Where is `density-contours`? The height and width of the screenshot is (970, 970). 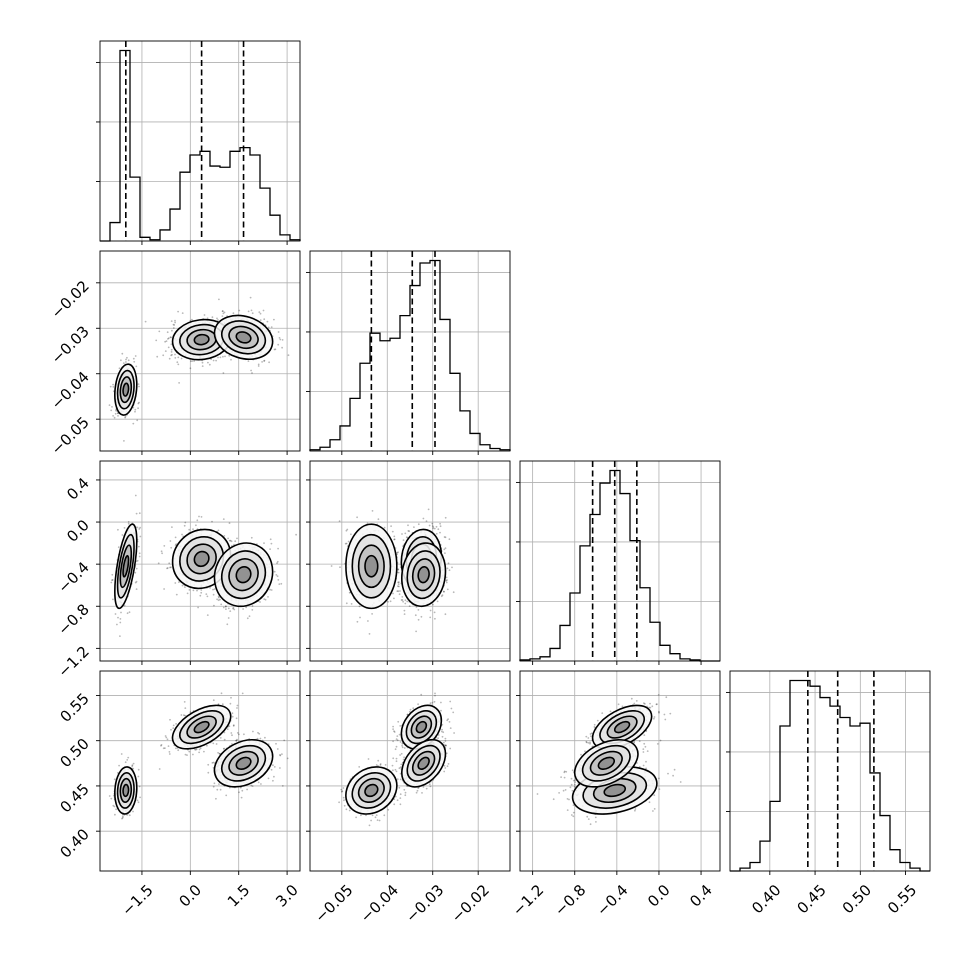
density-contours is located at coordinates (194, 365).